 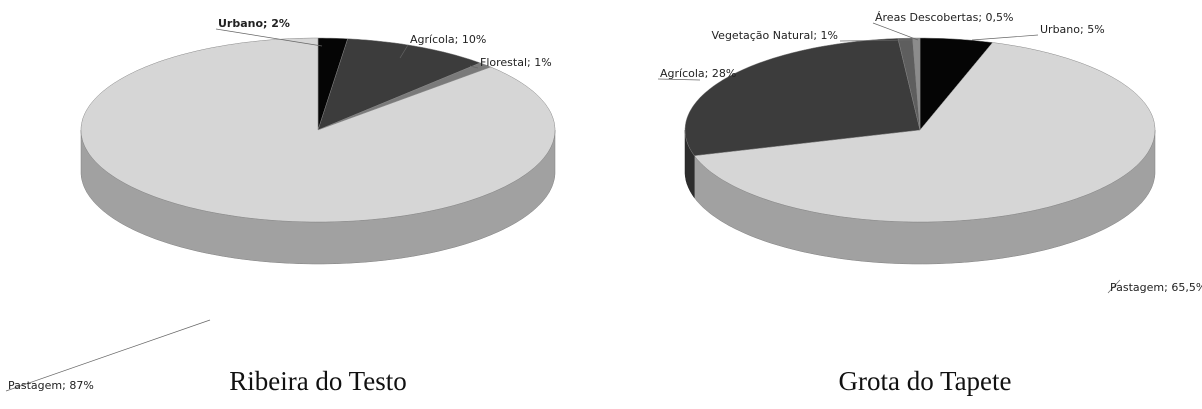 What do you see at coordinates (1156, 287) in the screenshot?
I see `data-label: Pastagem; 65,5%` at bounding box center [1156, 287].